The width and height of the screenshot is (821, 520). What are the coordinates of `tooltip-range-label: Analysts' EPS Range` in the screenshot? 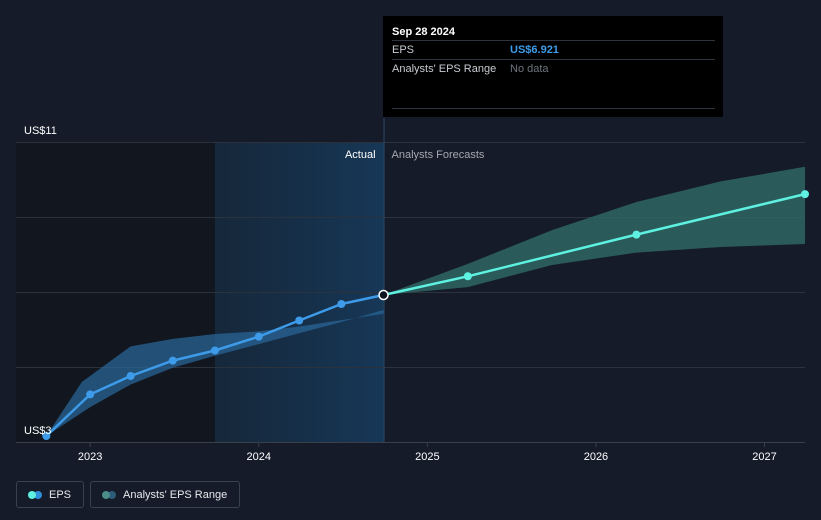 It's located at (444, 69).